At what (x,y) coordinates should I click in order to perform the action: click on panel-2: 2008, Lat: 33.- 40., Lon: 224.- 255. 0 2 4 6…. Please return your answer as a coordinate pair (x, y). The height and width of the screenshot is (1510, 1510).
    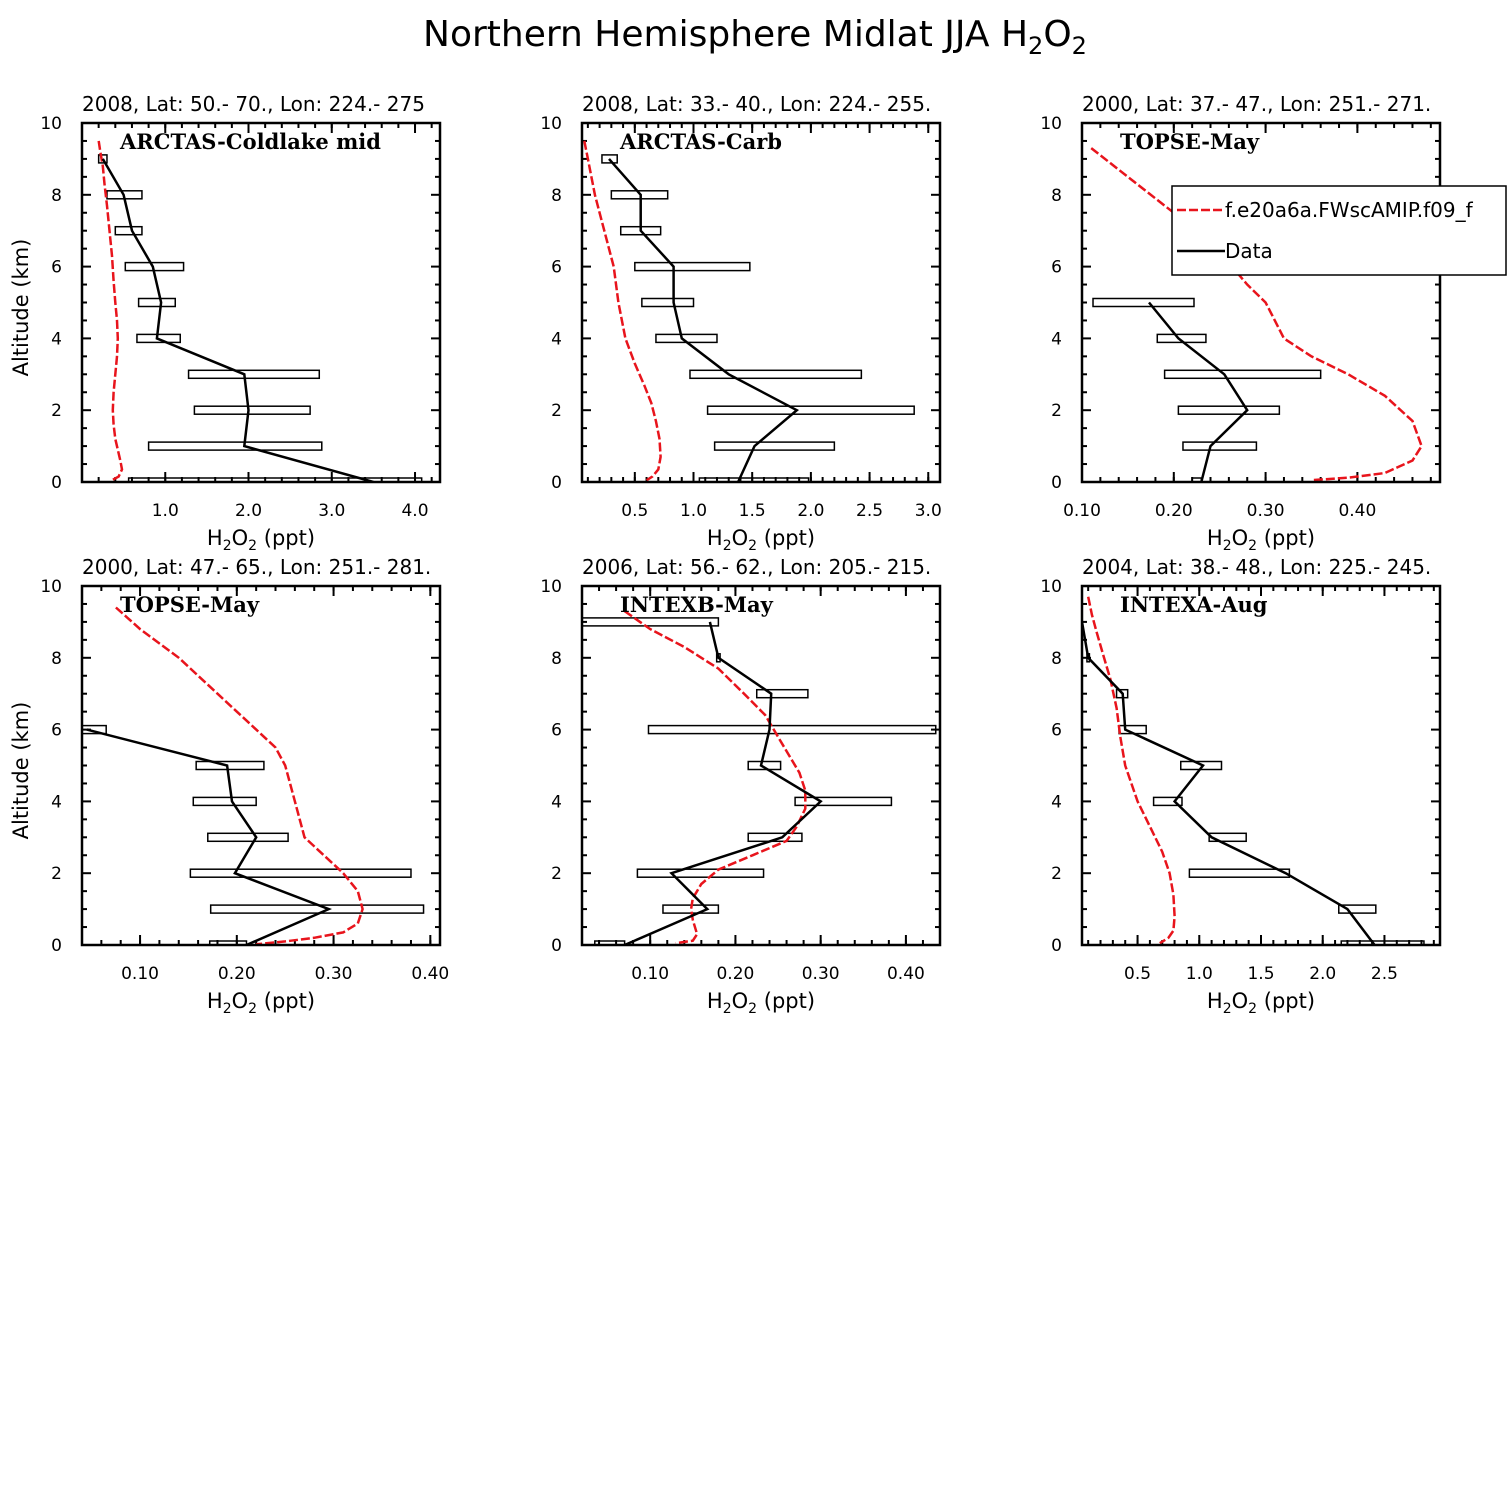
    Looking at the image, I should click on (740, 323).